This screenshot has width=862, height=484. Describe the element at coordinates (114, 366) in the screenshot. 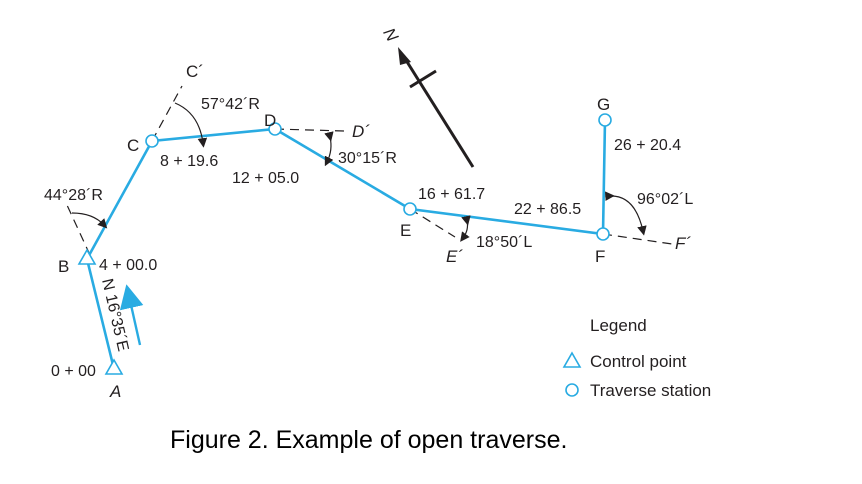

I see `control-point-a` at that location.